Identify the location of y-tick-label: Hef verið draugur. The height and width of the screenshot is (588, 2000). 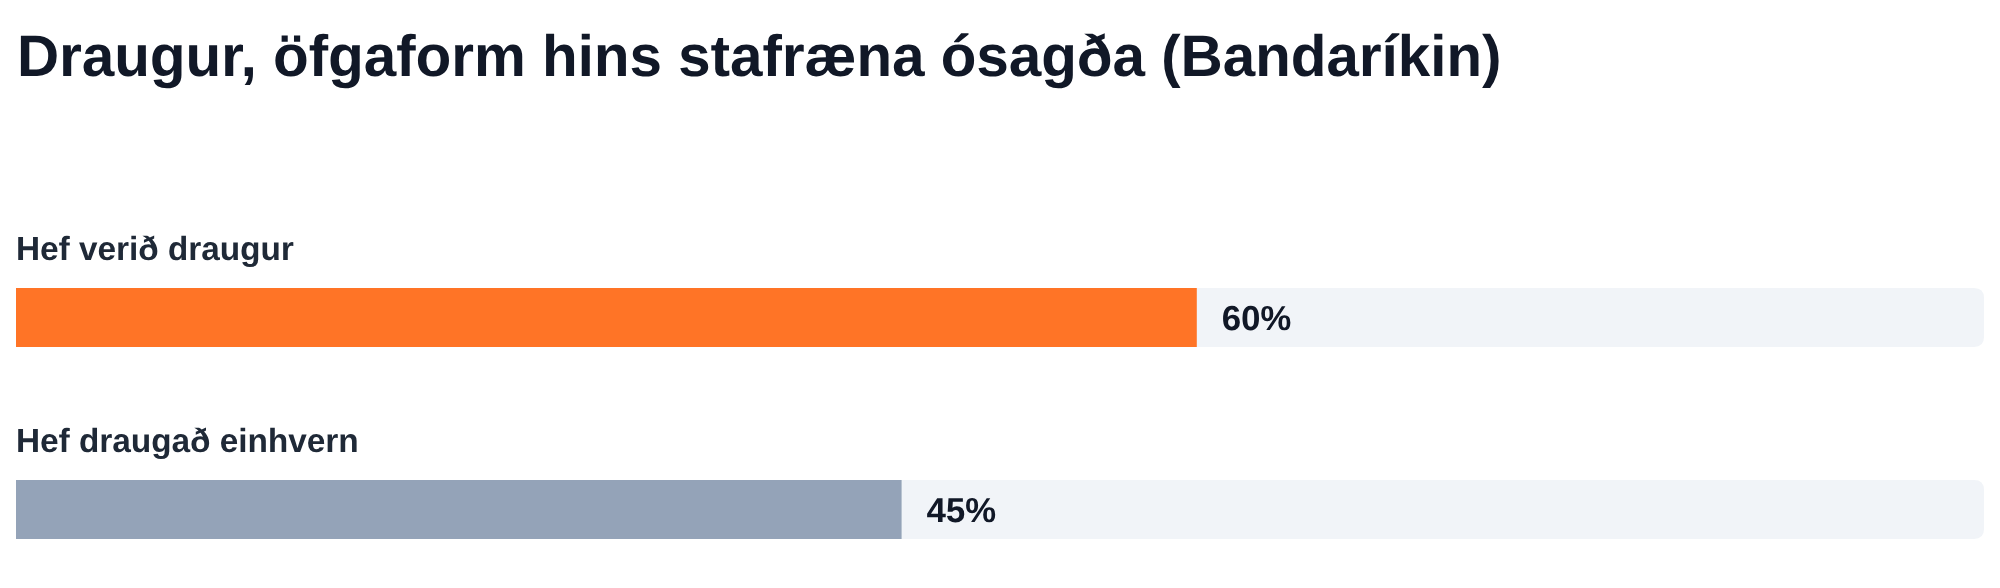
(156, 251).